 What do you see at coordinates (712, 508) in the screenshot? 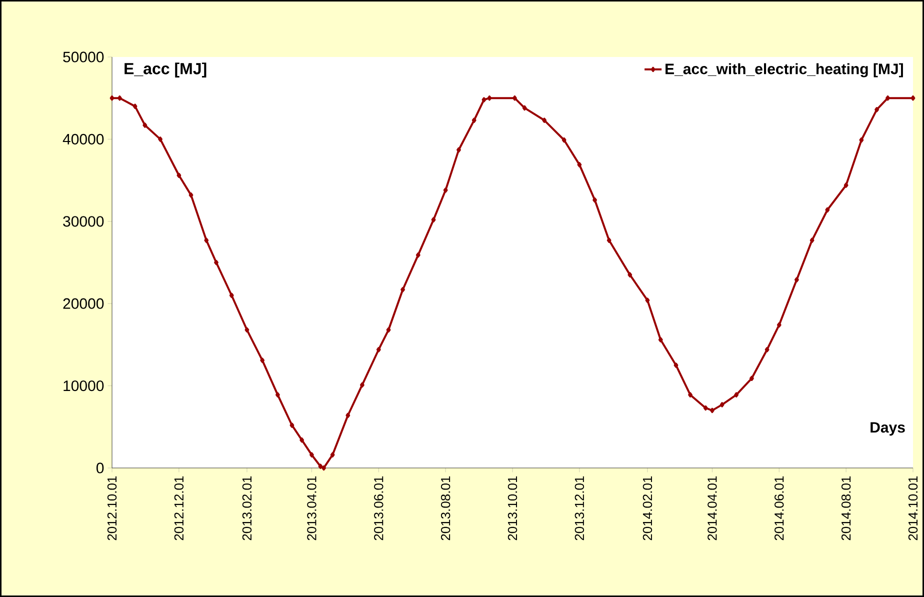
I see `x-tick-label: 2014.04.01` at bounding box center [712, 508].